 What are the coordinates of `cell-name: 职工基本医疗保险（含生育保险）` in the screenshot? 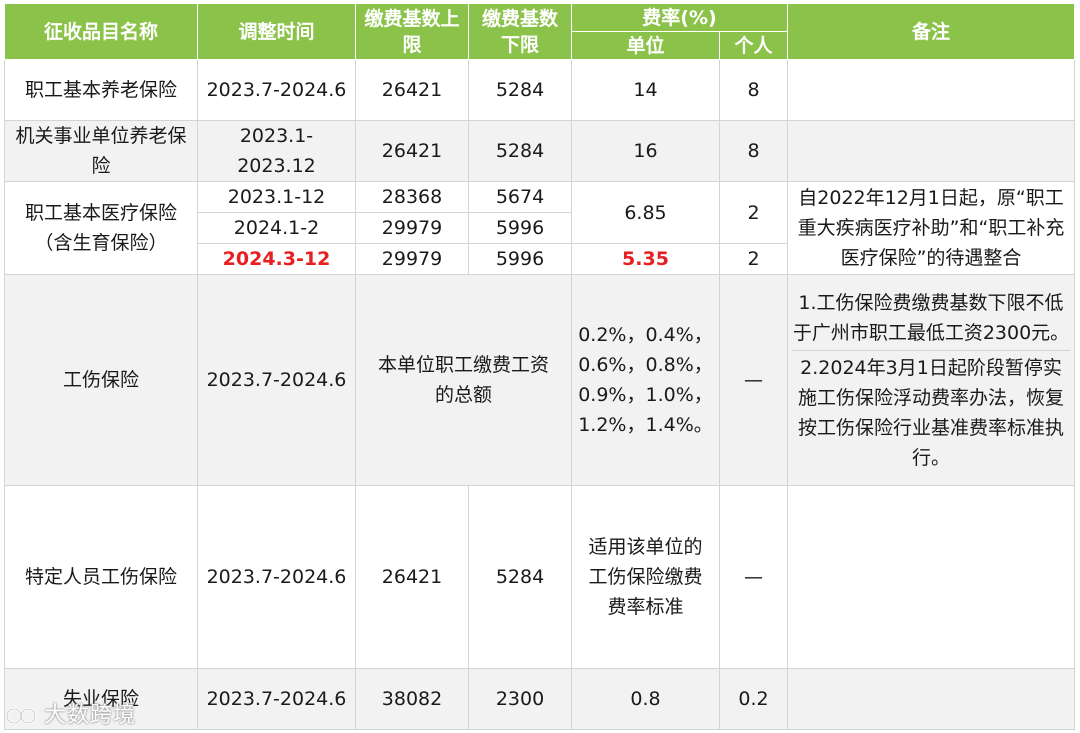 It's located at (101, 228).